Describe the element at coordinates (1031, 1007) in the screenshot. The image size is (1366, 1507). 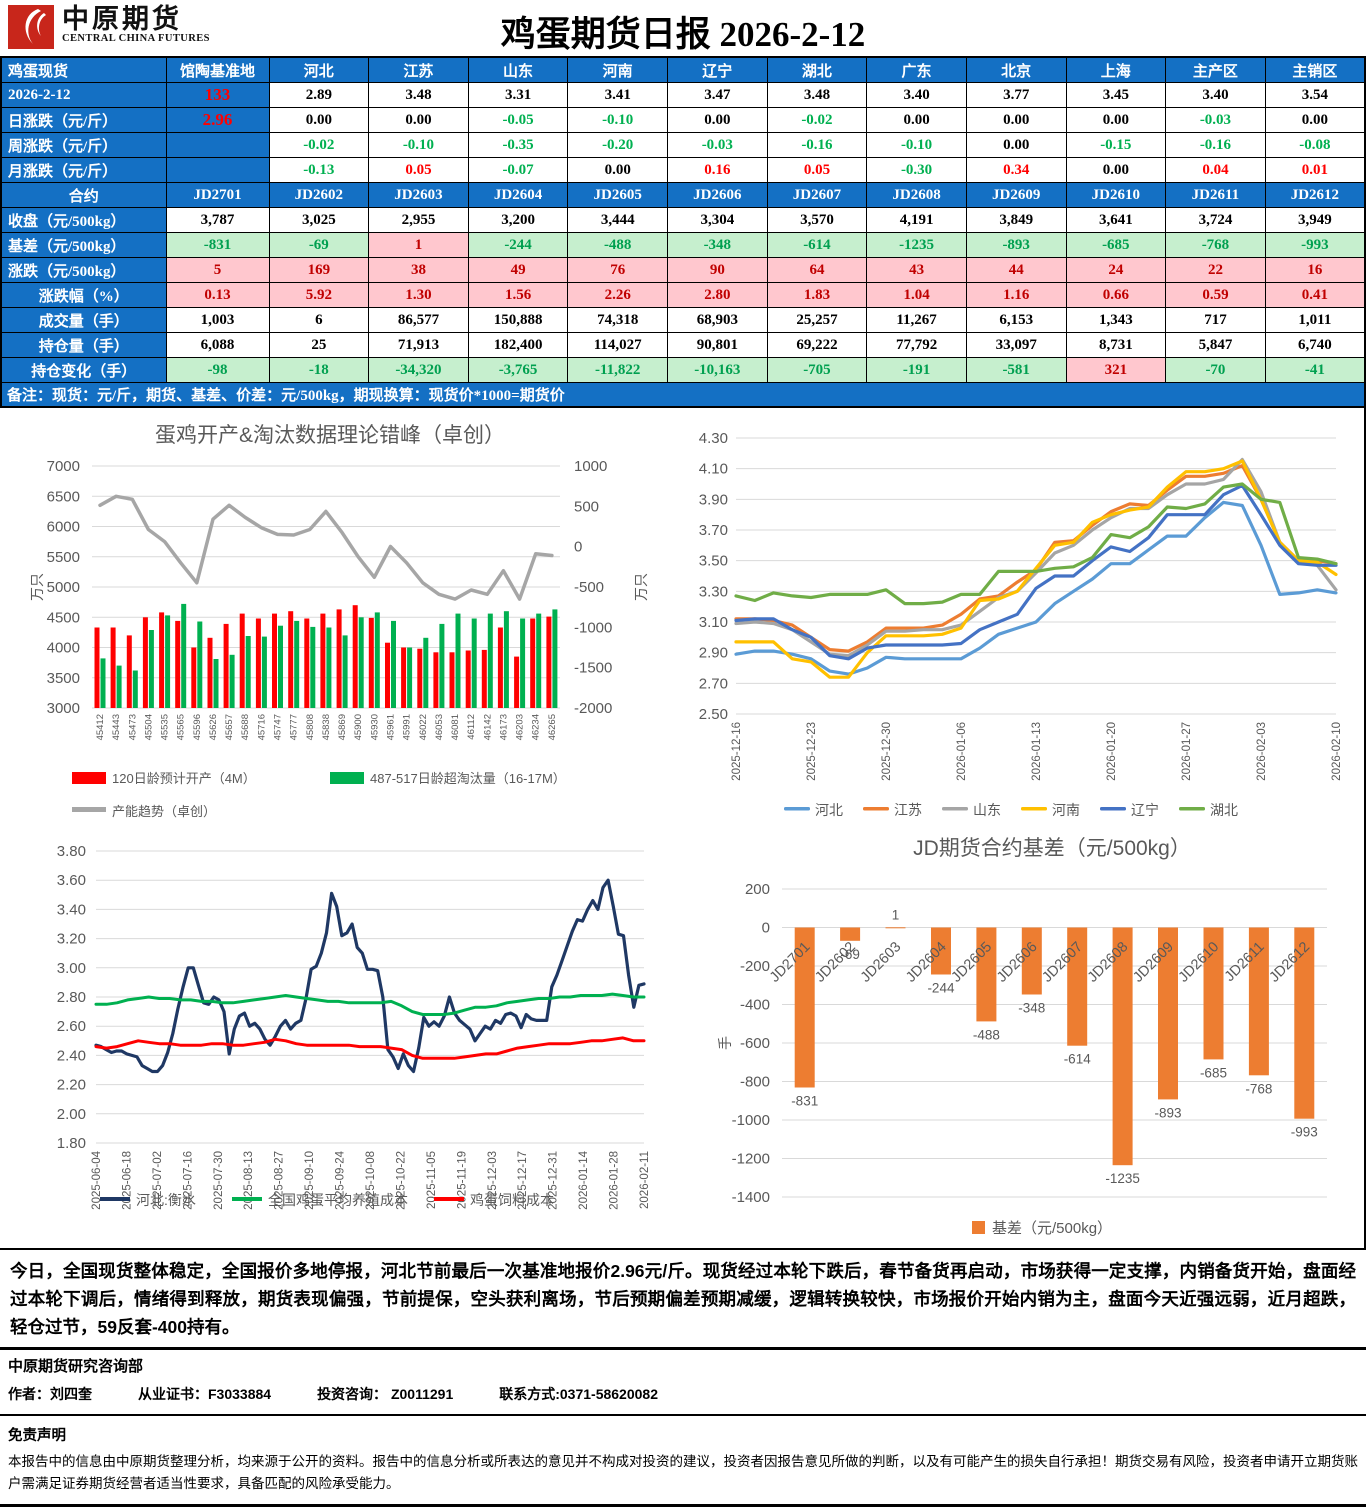
I see `svg-text: -348` at that location.